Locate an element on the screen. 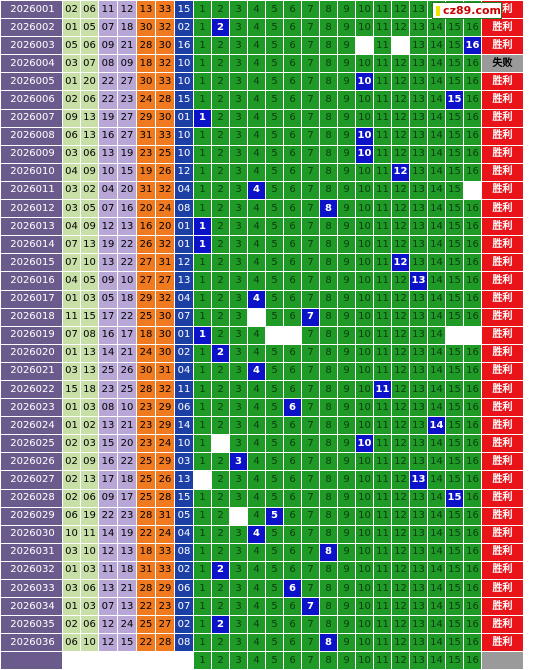 The height and width of the screenshot is (670, 541). issue-number: 2026033 is located at coordinates (31, 588).